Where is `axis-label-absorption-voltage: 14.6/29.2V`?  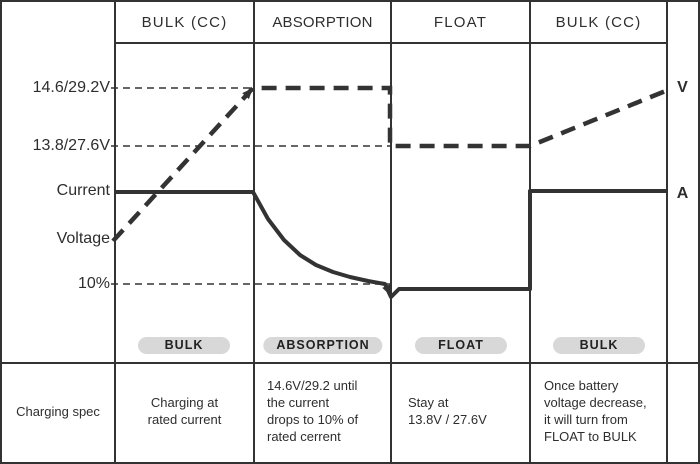
axis-label-absorption-voltage: 14.6/29.2V is located at coordinates (71, 87).